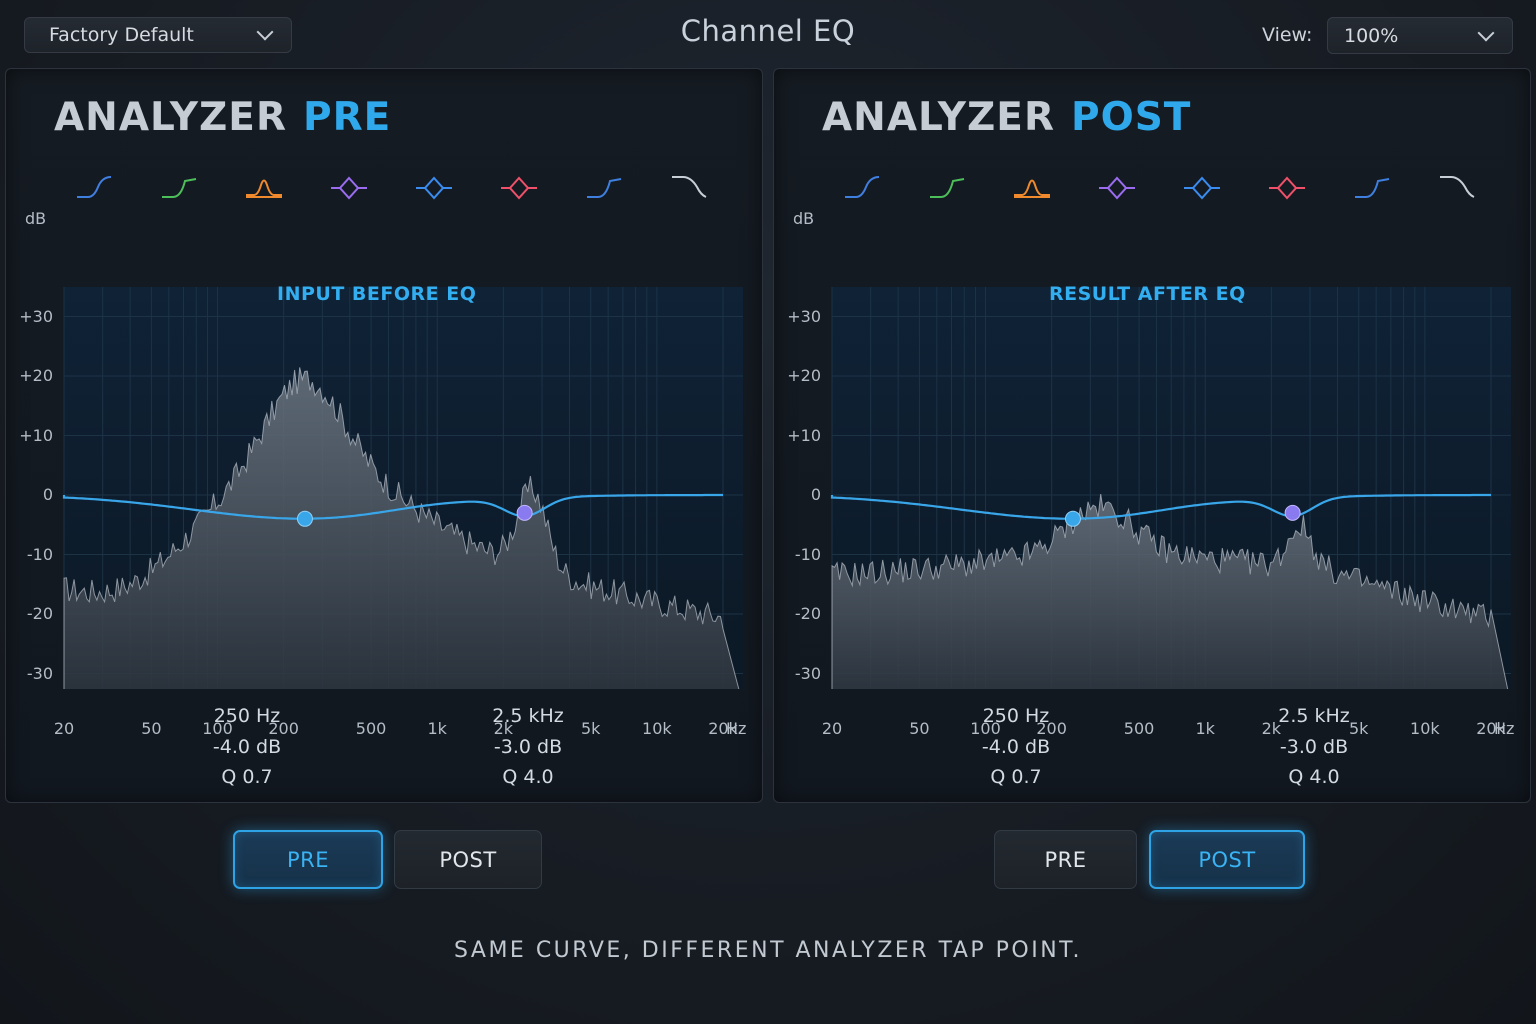  I want to click on view-zoom-value: 100%, so click(1371, 35).